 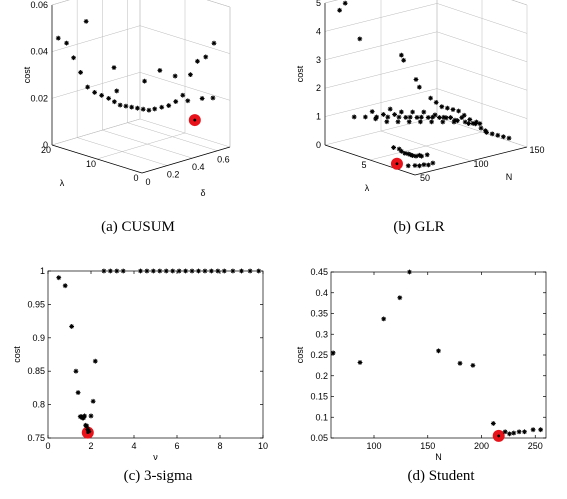 I want to click on z-tick-label: 2, so click(x=318, y=88).